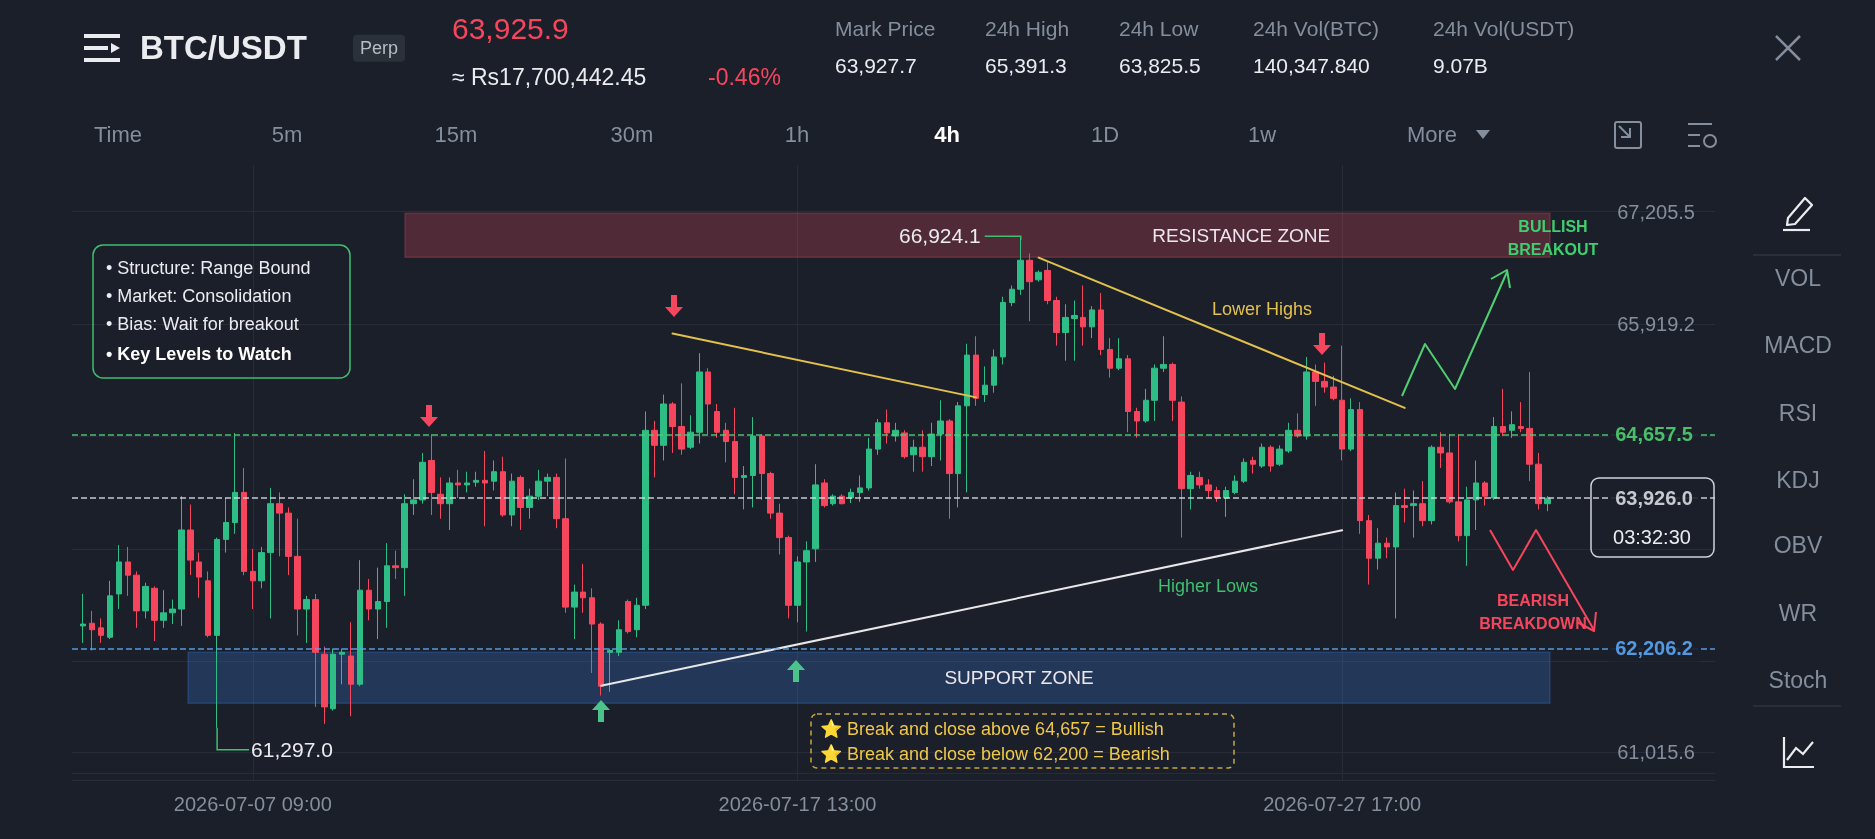 The height and width of the screenshot is (839, 1875). Describe the element at coordinates (287, 135) in the screenshot. I see `text: 5m` at that location.